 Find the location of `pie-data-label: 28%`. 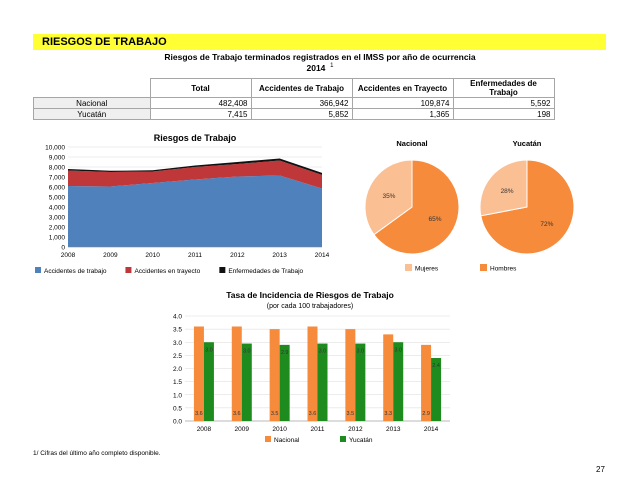

pie-data-label: 28% is located at coordinates (507, 191).